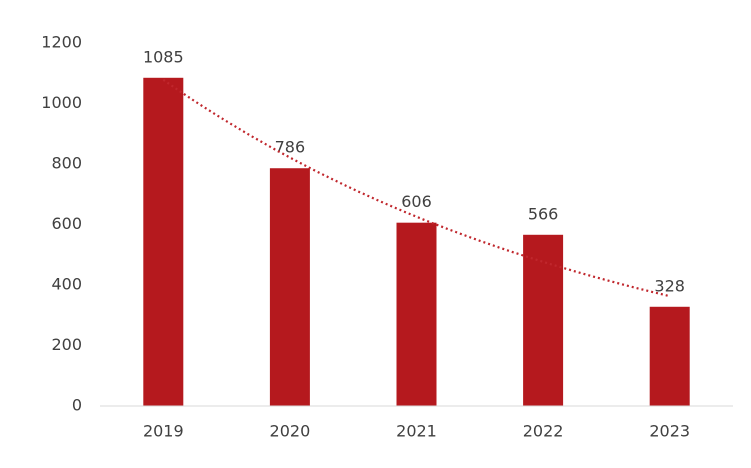 The width and height of the screenshot is (751, 468). Describe the element at coordinates (61, 102) in the screenshot. I see `y-tick-label: 1000` at that location.